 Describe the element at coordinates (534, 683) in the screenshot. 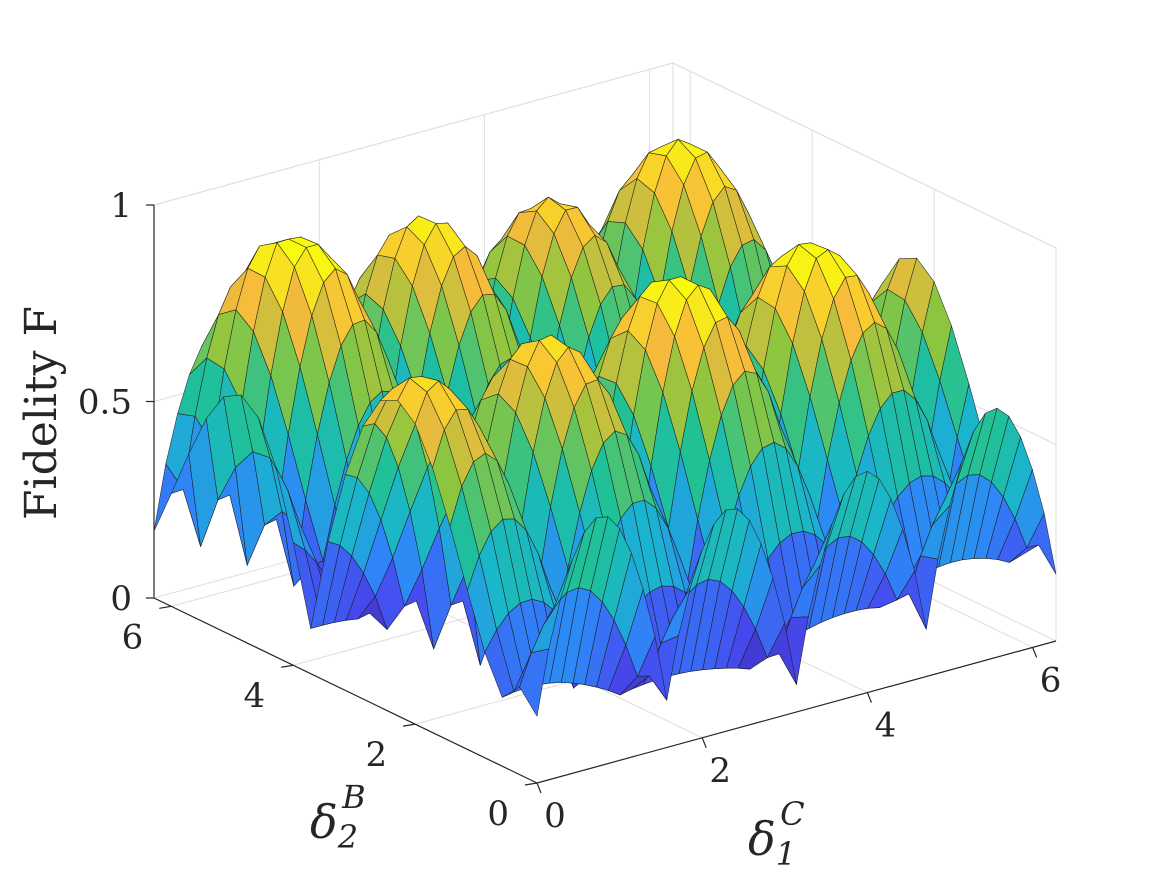

I see `surface-patch` at that location.